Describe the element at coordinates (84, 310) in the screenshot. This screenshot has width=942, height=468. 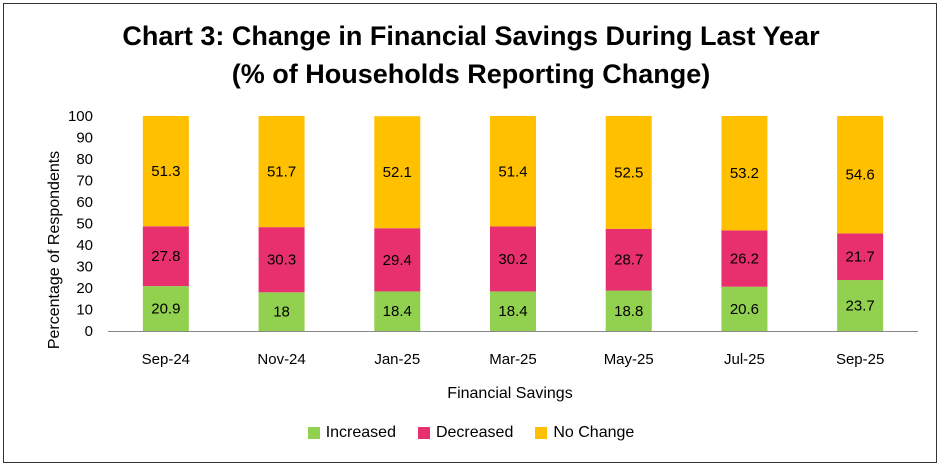
I see `y-tick-label: 10` at that location.